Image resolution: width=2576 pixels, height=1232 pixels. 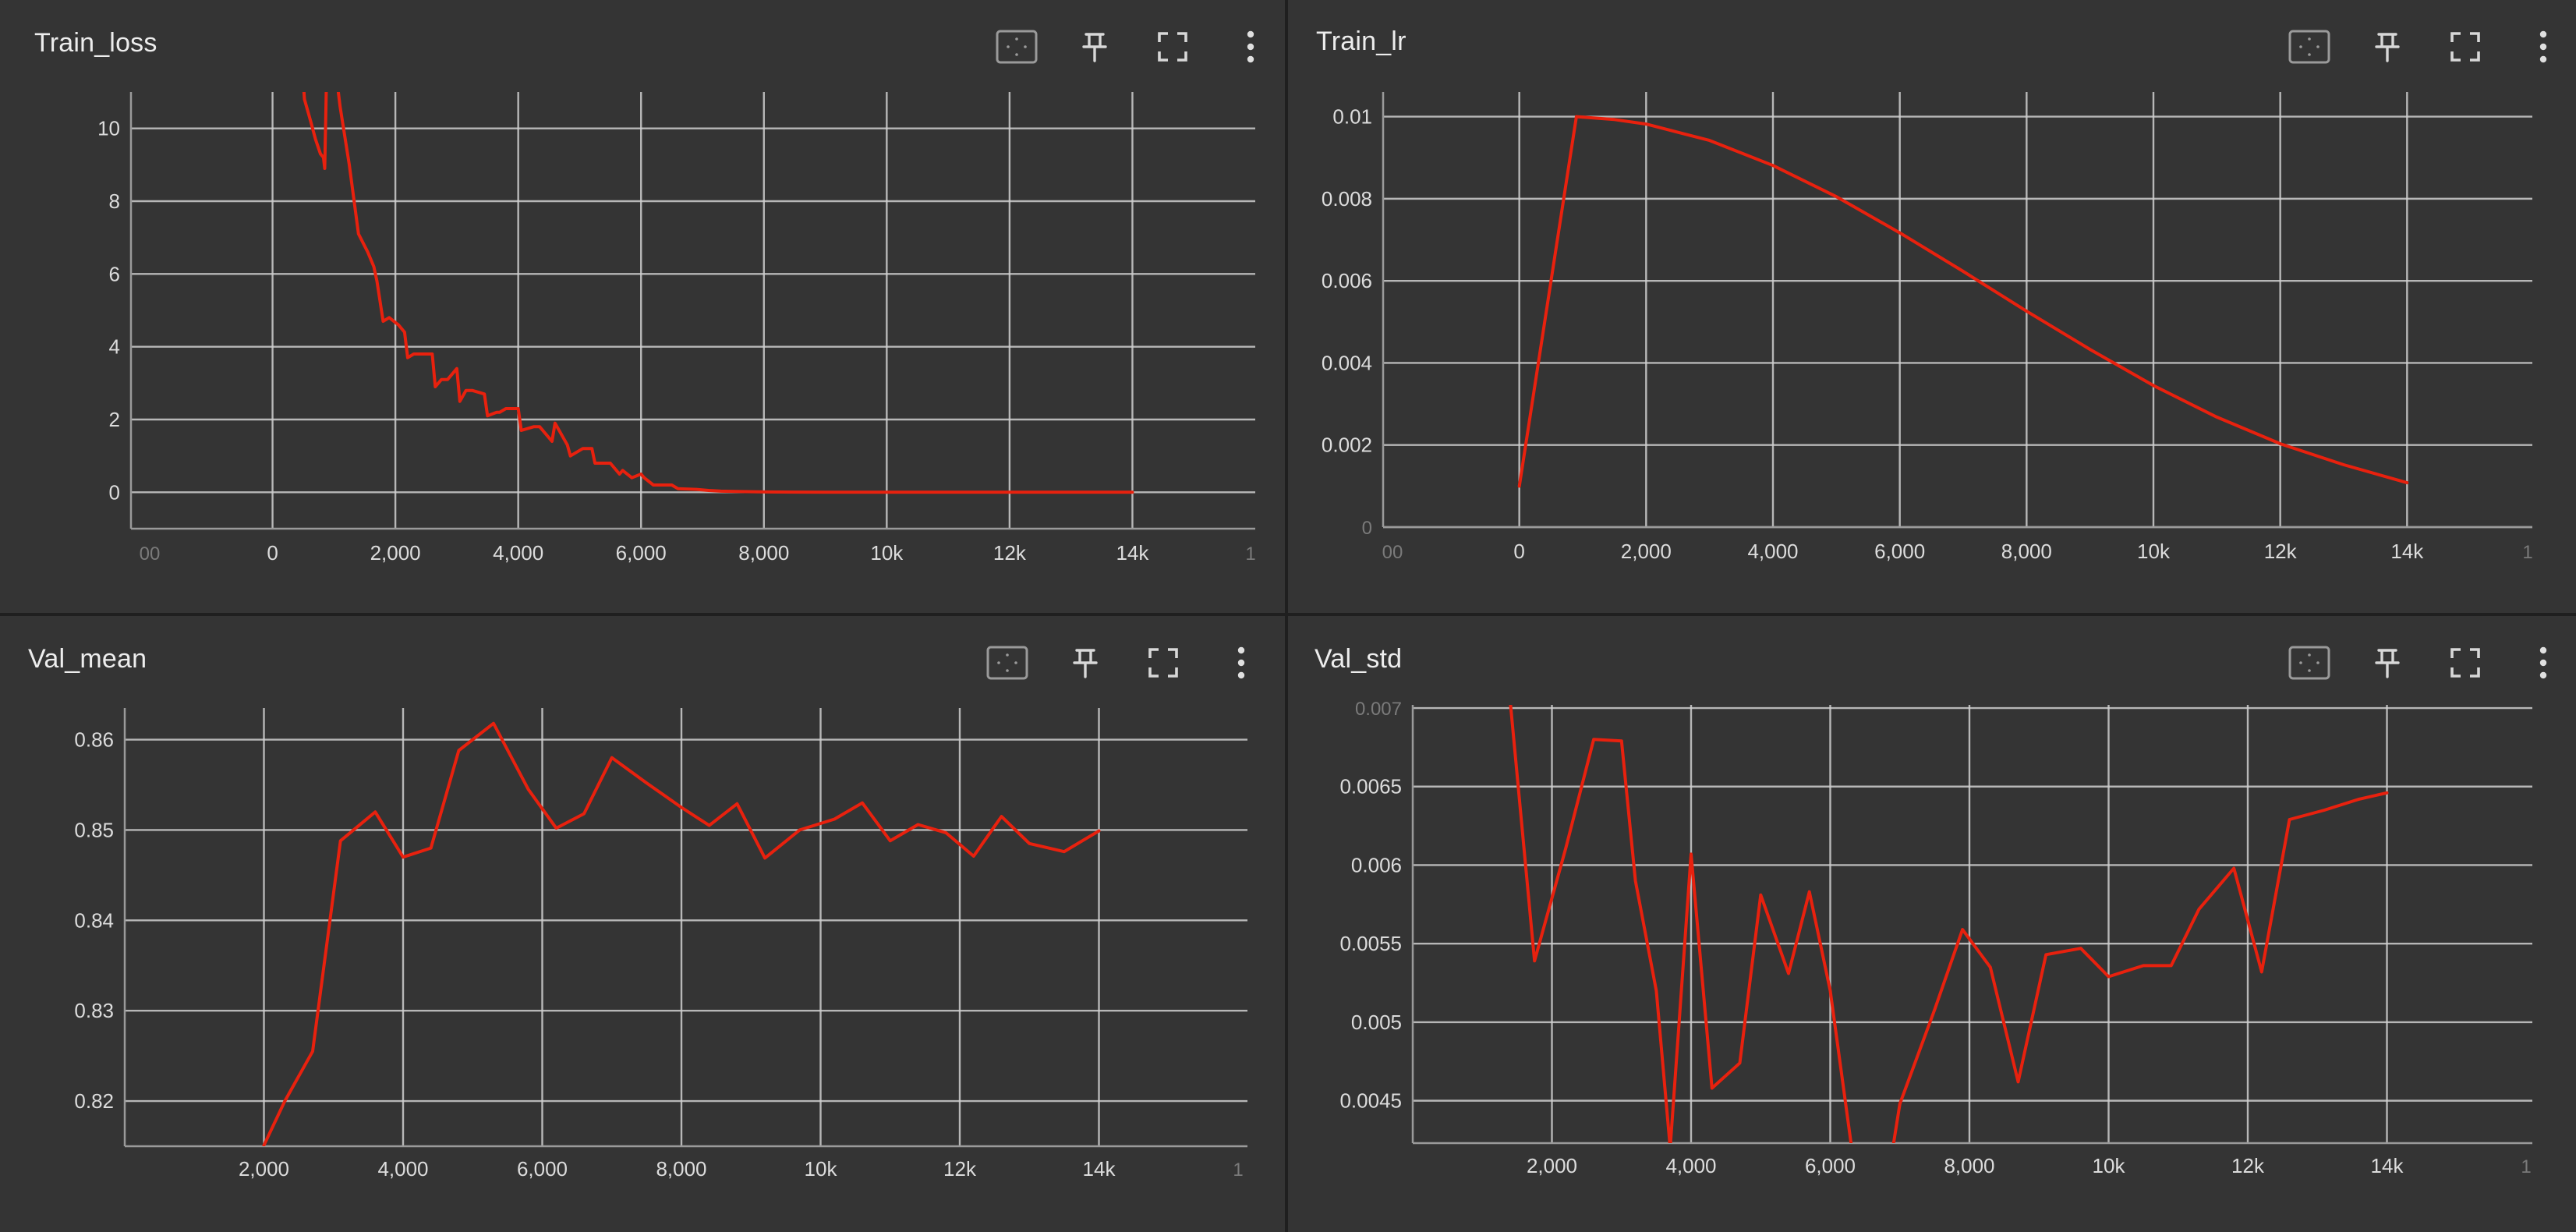 I want to click on series-line-train-loss, so click(x=718, y=293).